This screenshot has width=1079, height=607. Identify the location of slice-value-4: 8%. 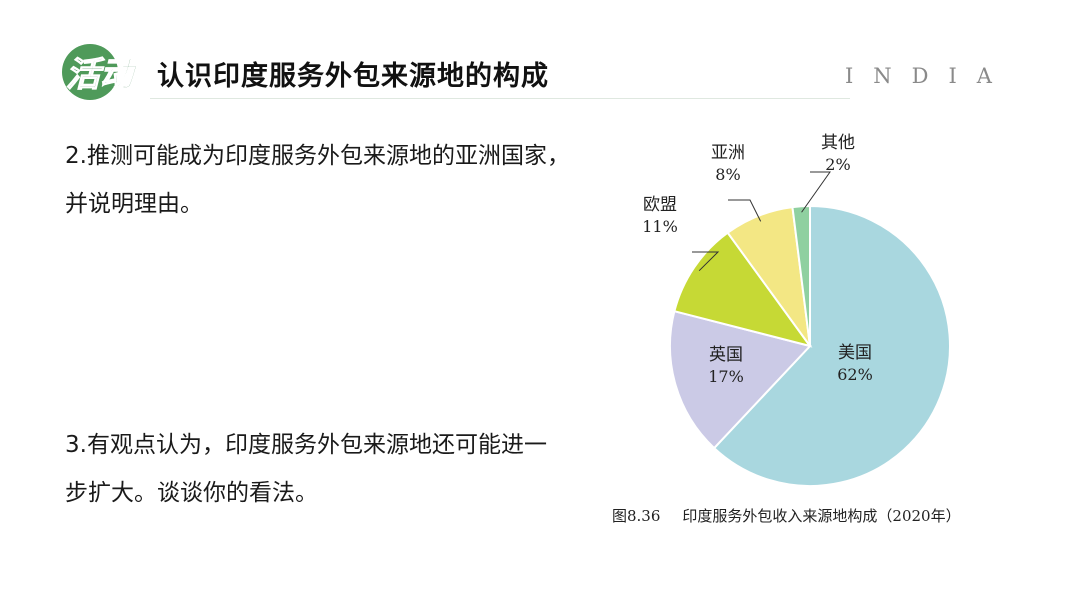
(727, 174).